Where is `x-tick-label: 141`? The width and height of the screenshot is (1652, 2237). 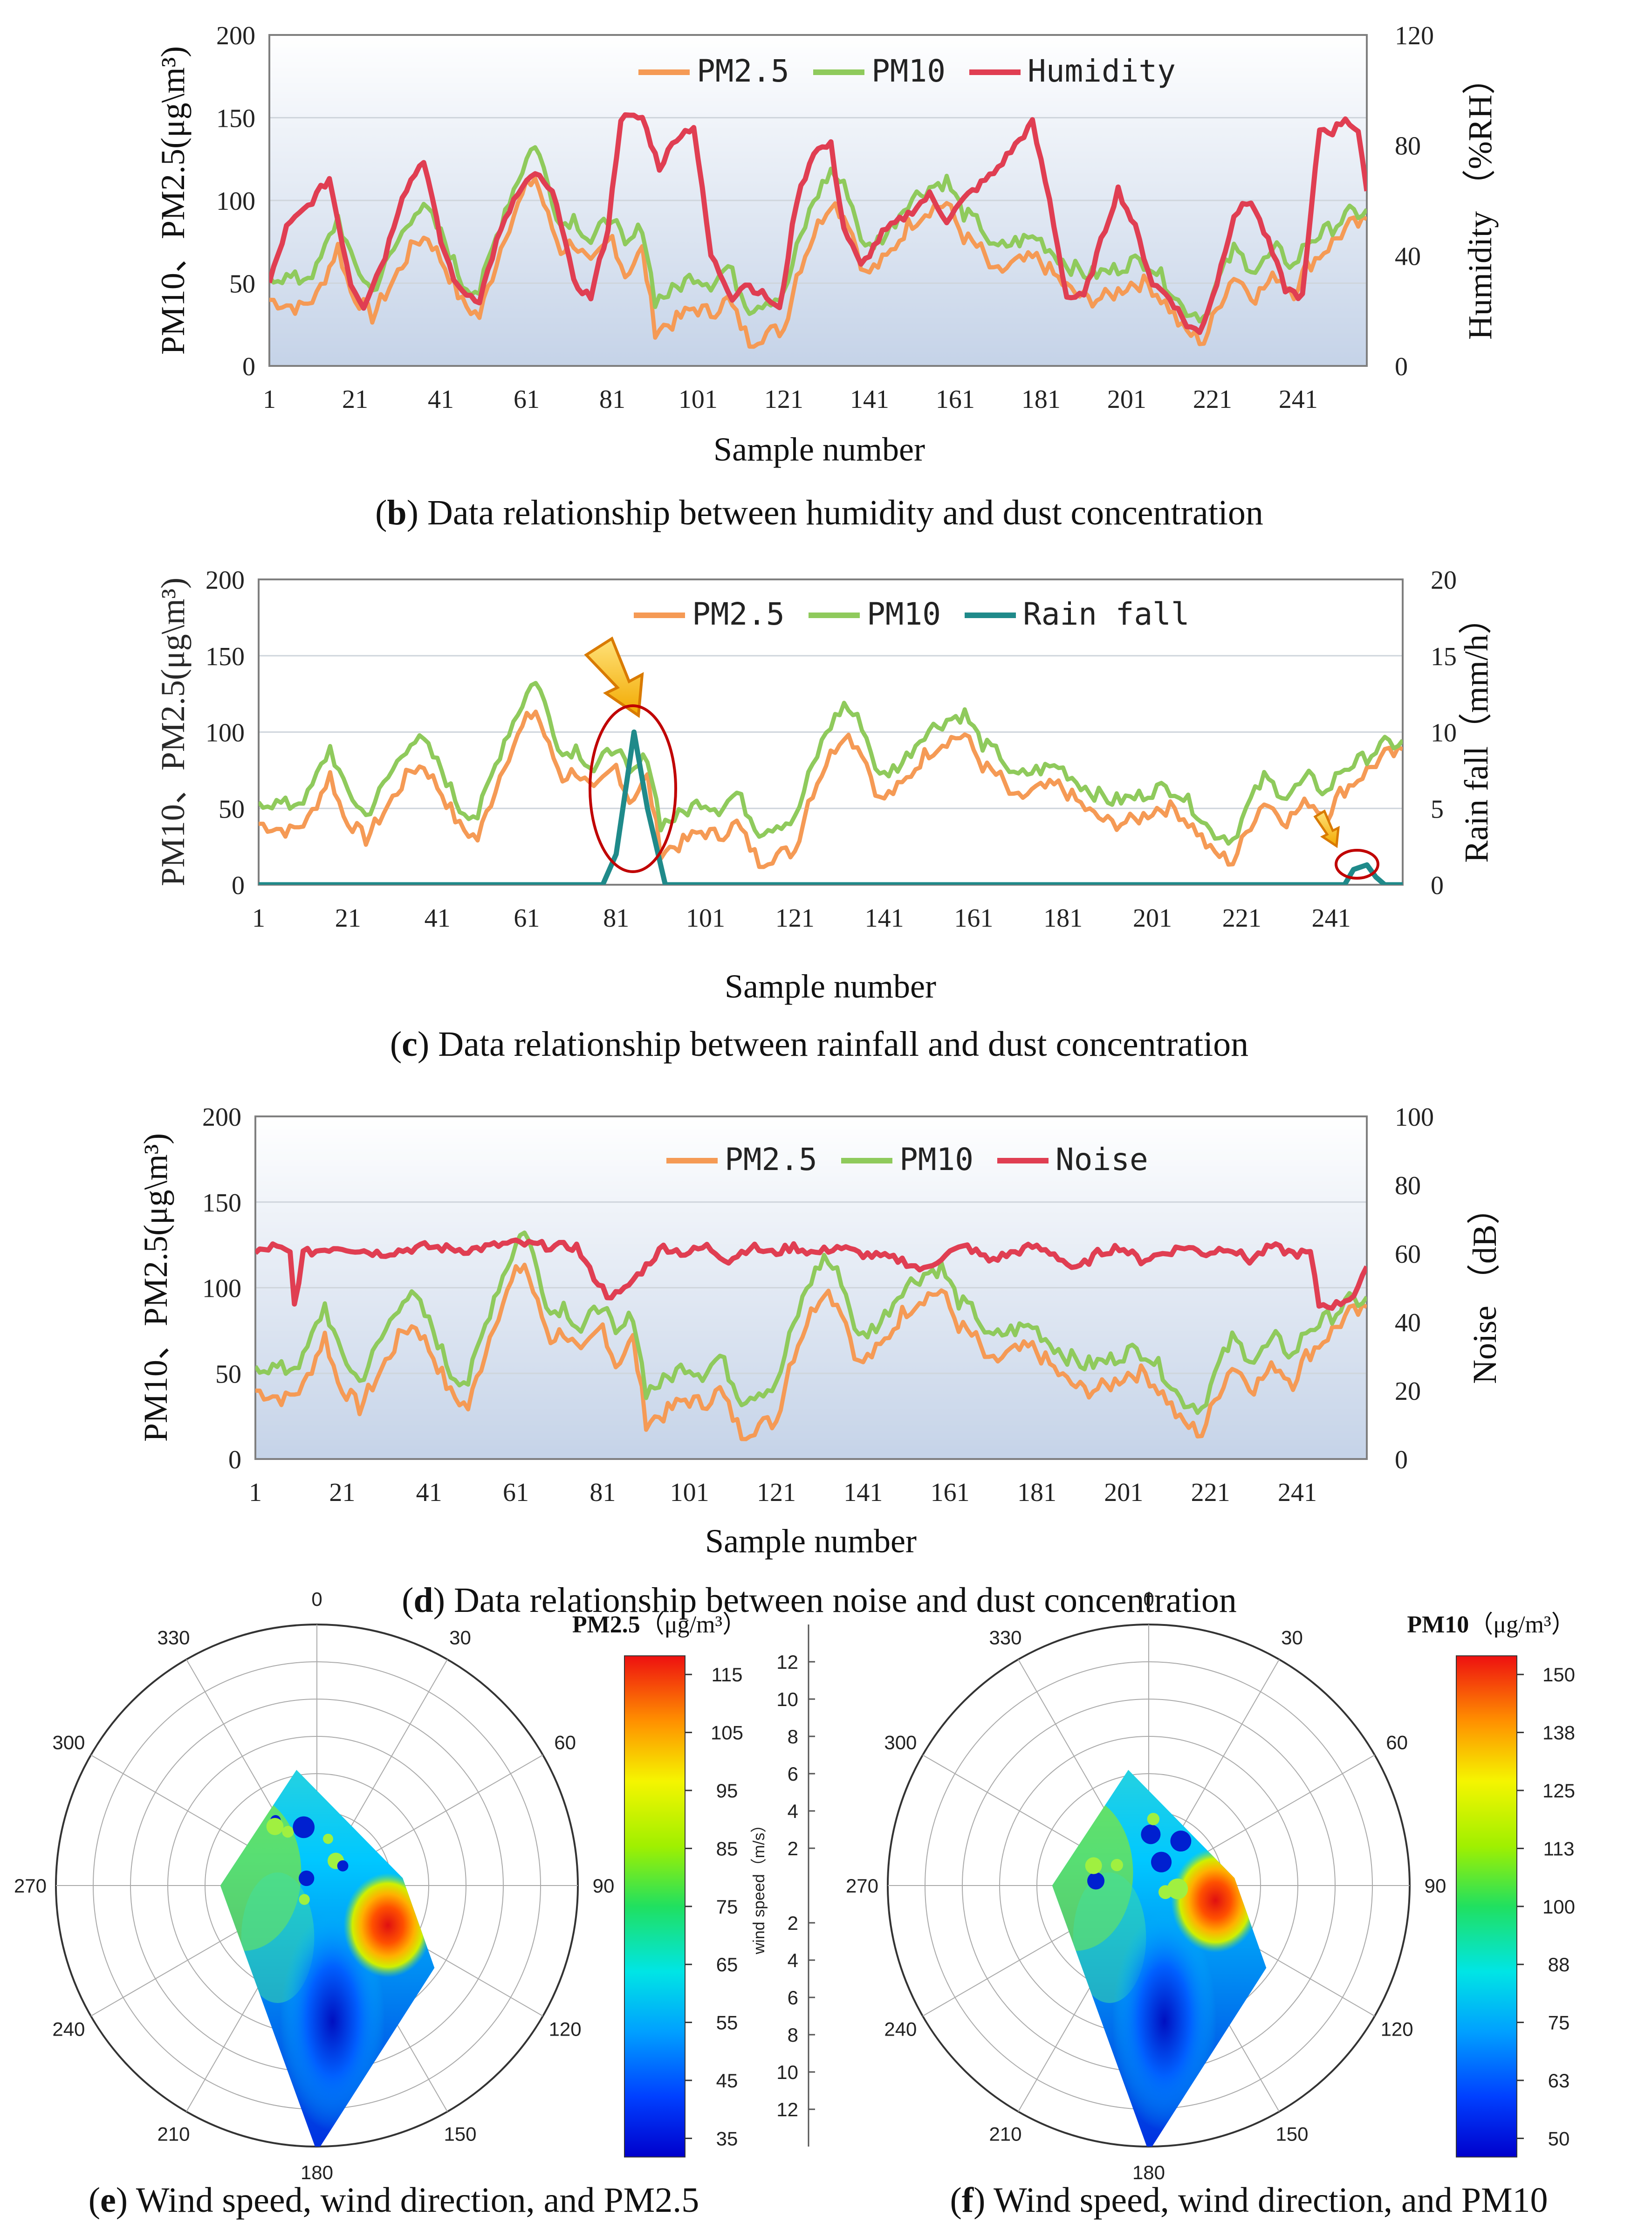 x-tick-label: 141 is located at coordinates (863, 1492).